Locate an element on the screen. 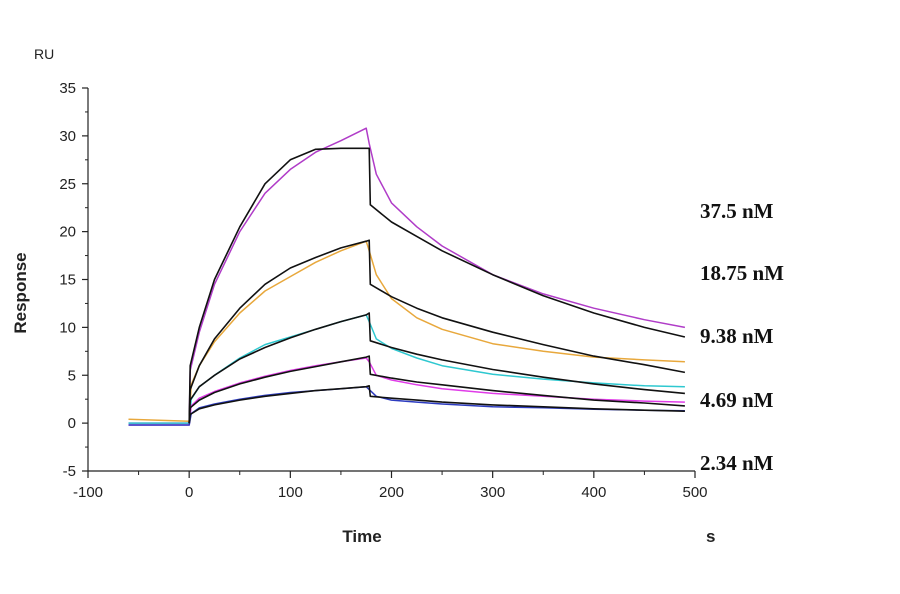  y-tick-label: 25 is located at coordinates (67, 184).